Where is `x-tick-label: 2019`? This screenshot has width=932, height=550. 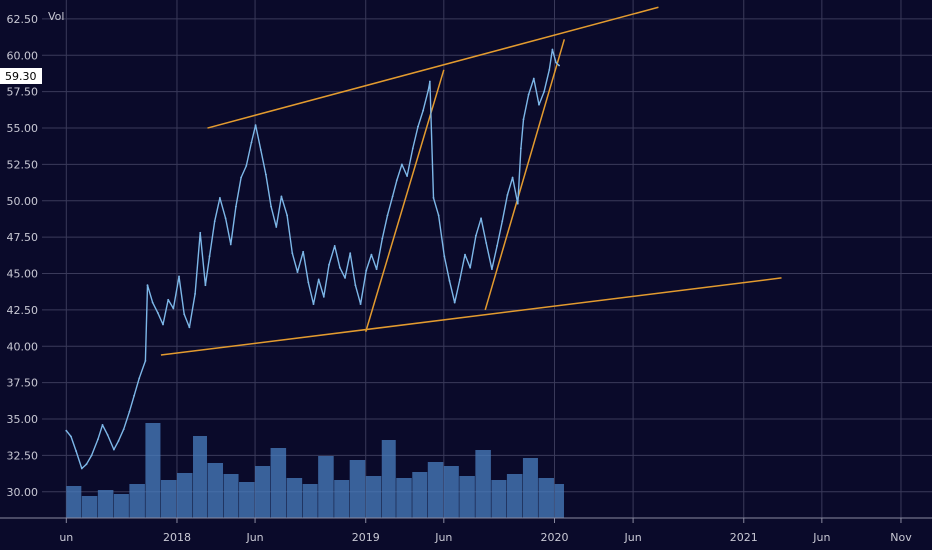 x-tick-label: 2019 is located at coordinates (366, 537).